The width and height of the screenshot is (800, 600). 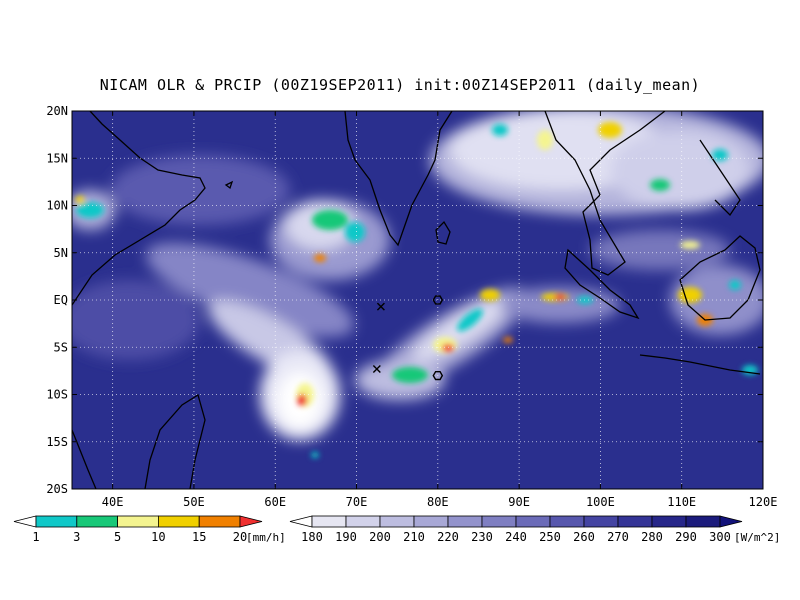 What do you see at coordinates (763, 502) in the screenshot?
I see `lon-tick-label: 120E` at bounding box center [763, 502].